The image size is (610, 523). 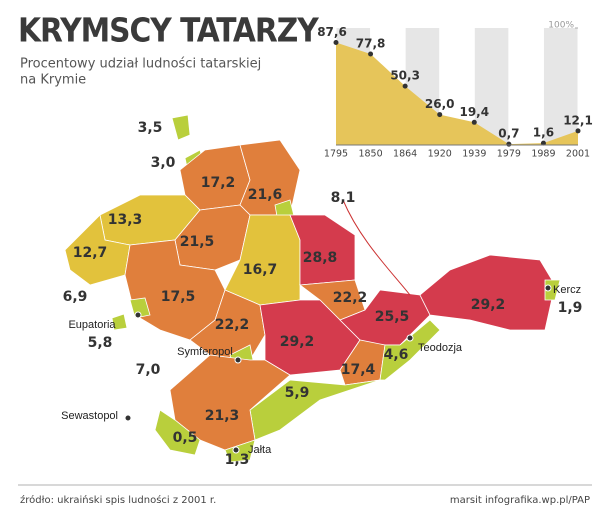 What do you see at coordinates (148, 370) in the screenshot?
I see `value-label: 7,0` at bounding box center [148, 370].